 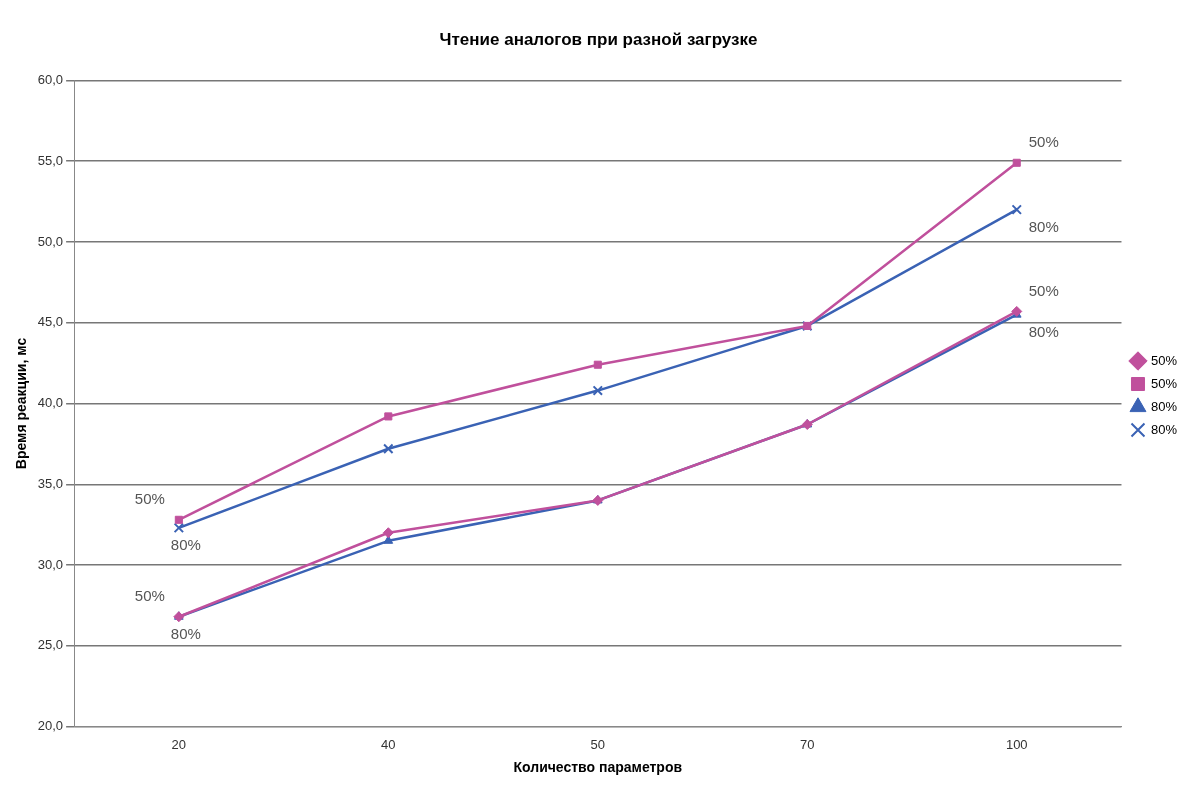 What do you see at coordinates (179, 744) in the screenshot?
I see `x-tick-label: 20` at bounding box center [179, 744].